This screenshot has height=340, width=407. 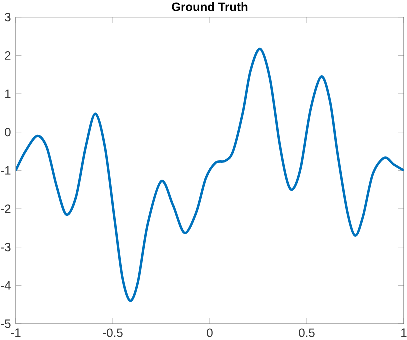 I want to click on y-tick-label: 1, so click(x=8, y=94).